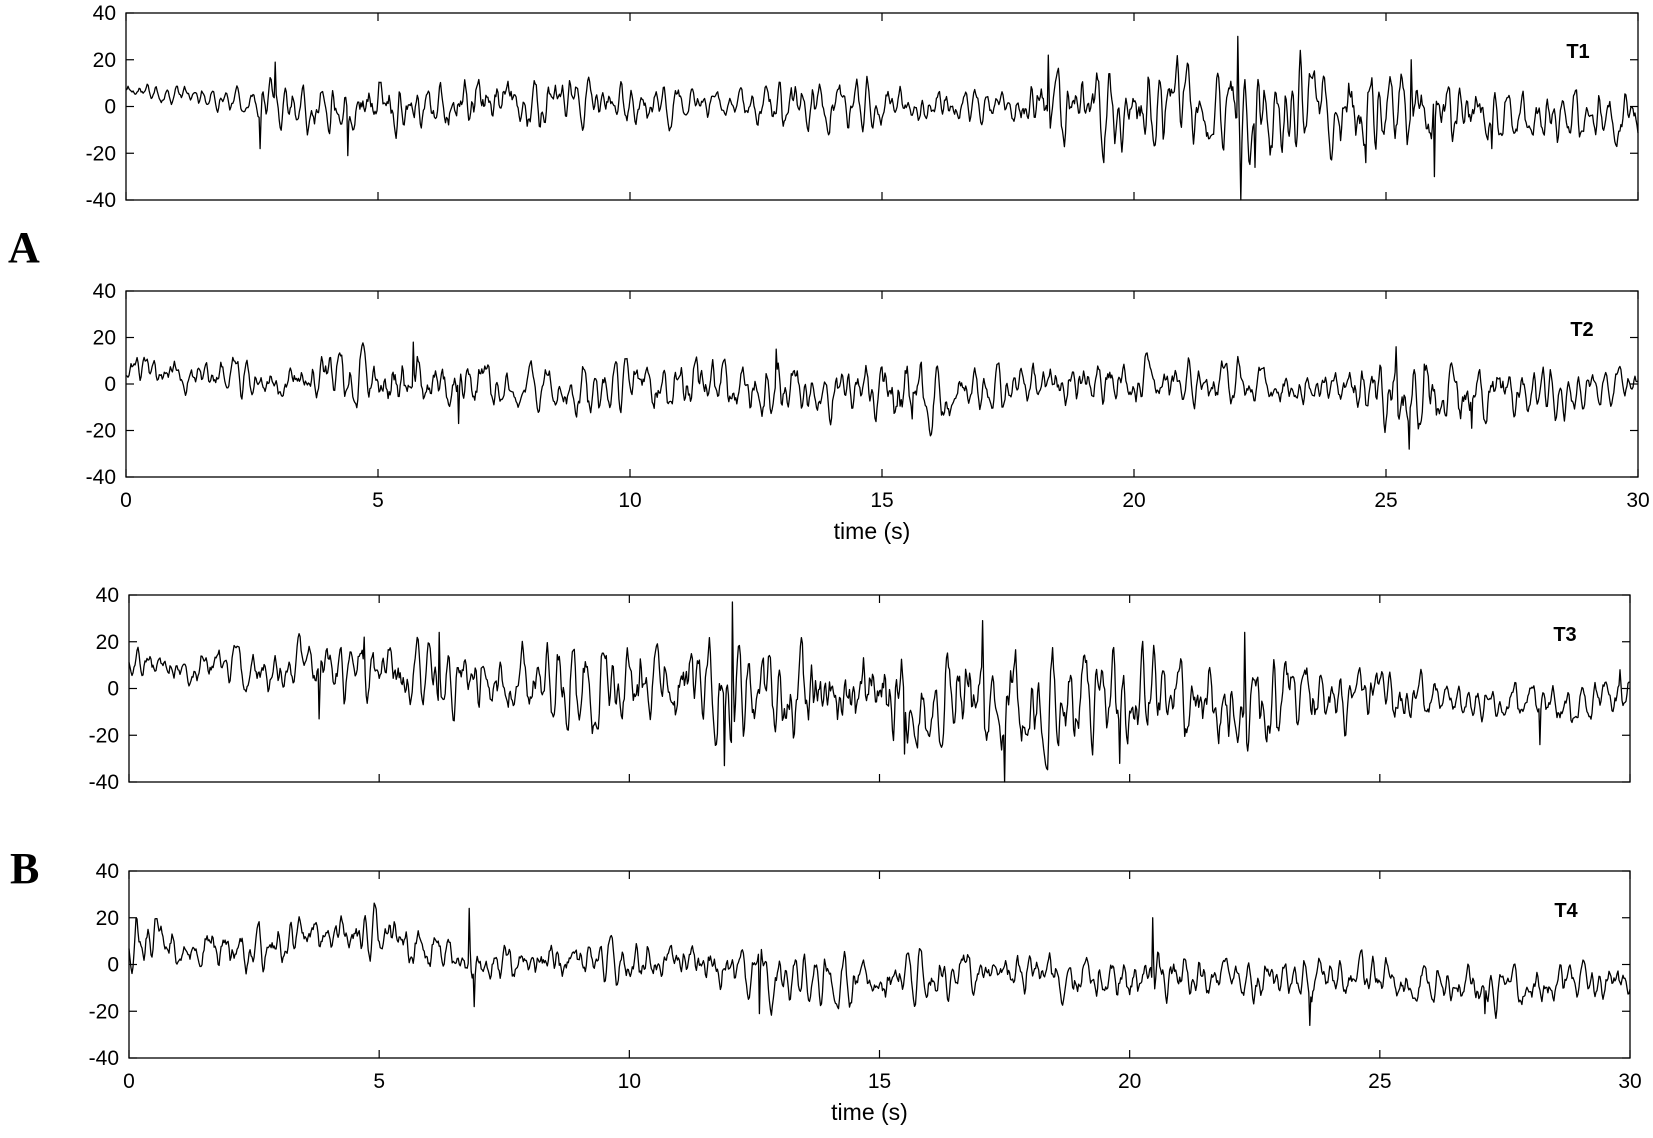 This screenshot has height=1138, width=1653. Describe the element at coordinates (1581, 330) in the screenshot. I see `trace-label: T2` at that location.